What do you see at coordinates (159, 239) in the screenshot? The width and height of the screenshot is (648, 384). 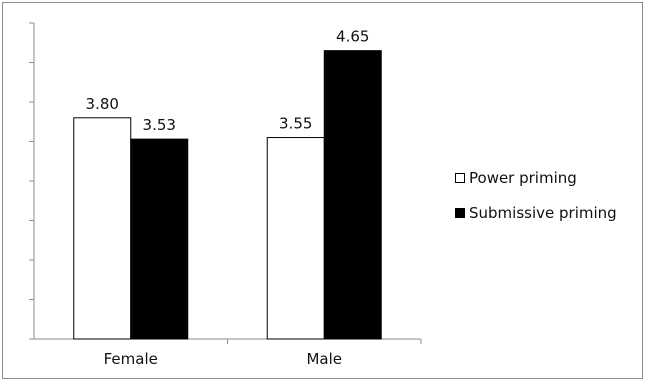 I see `bar-submissive-priming-female` at bounding box center [159, 239].